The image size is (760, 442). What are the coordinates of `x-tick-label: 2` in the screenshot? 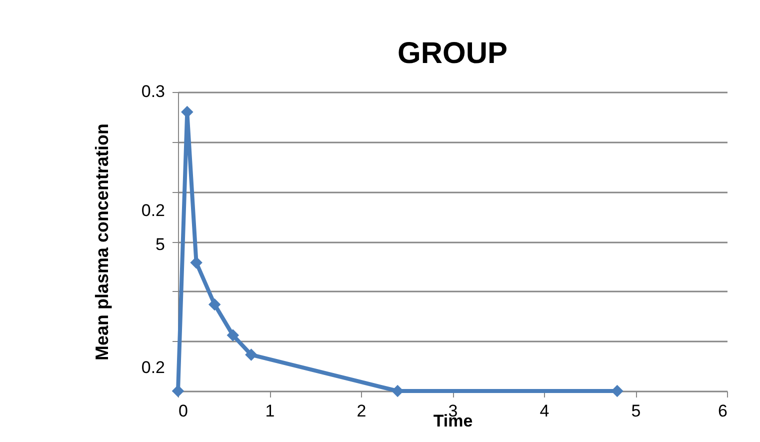 It's located at (361, 411).